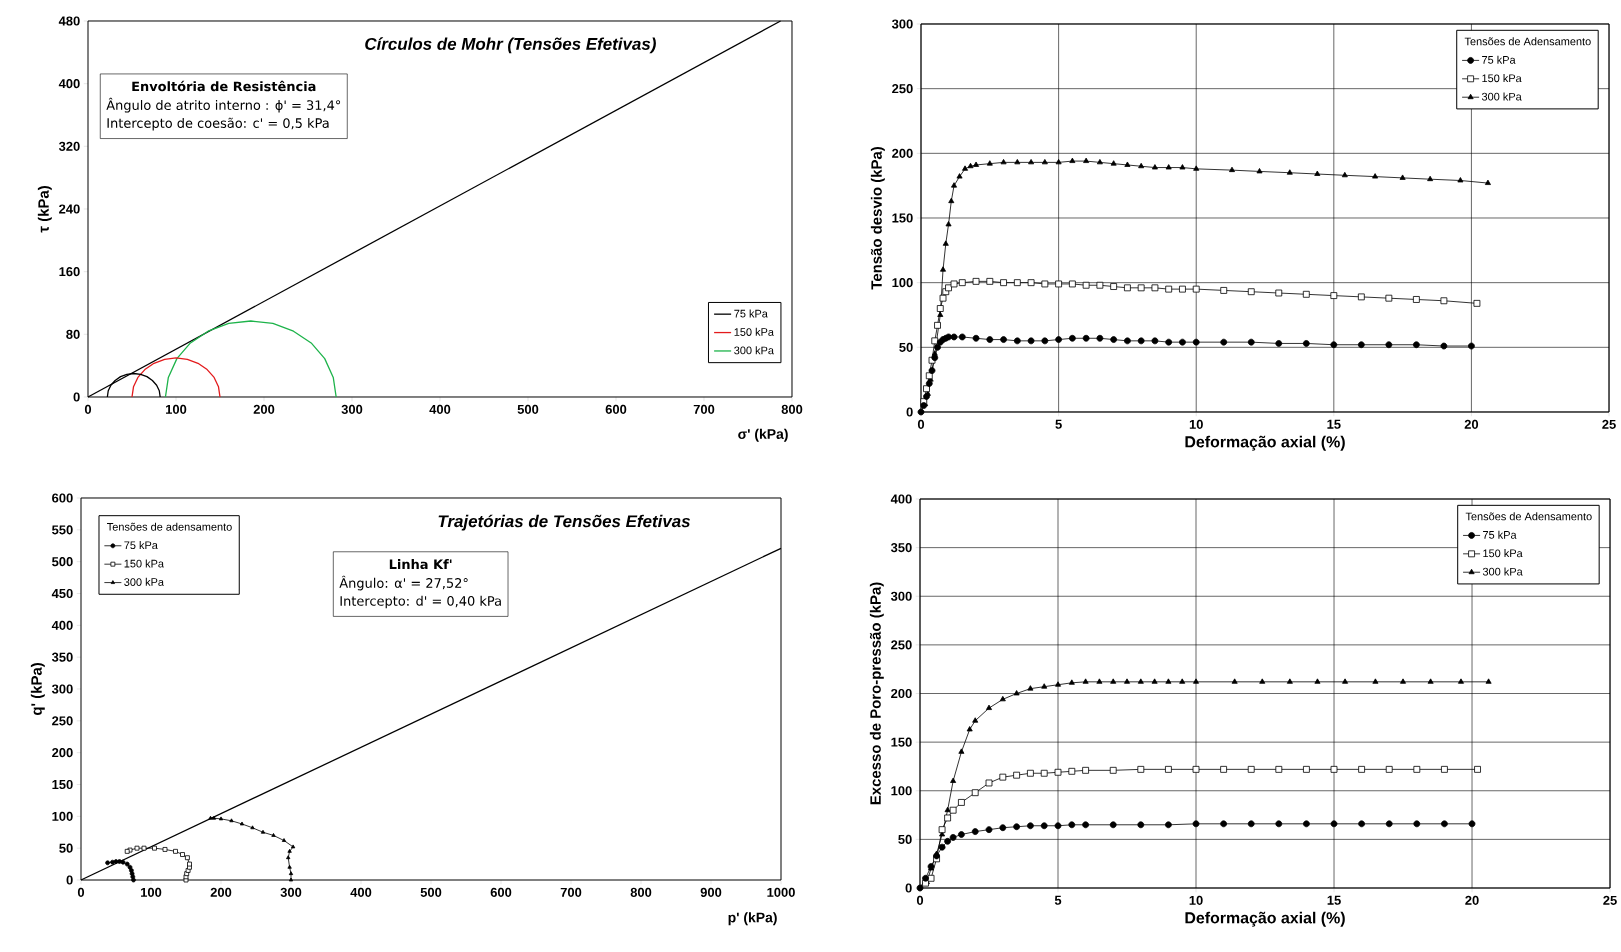  Describe the element at coordinates (62, 593) in the screenshot. I see `y-tick-label: 450` at that location.